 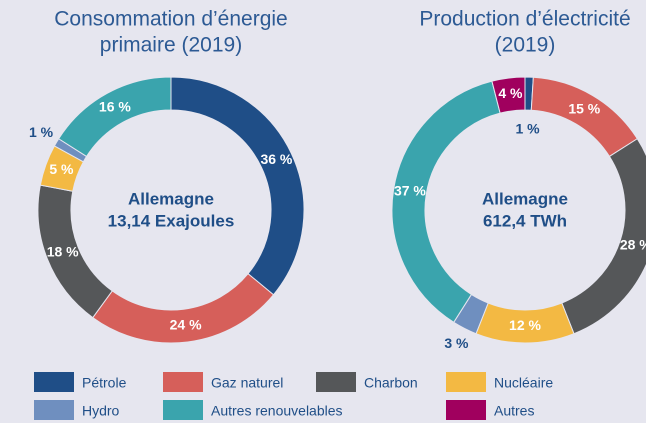 What do you see at coordinates (525, 220) in the screenshot?
I see `center-label: 612,4 TWh` at bounding box center [525, 220].